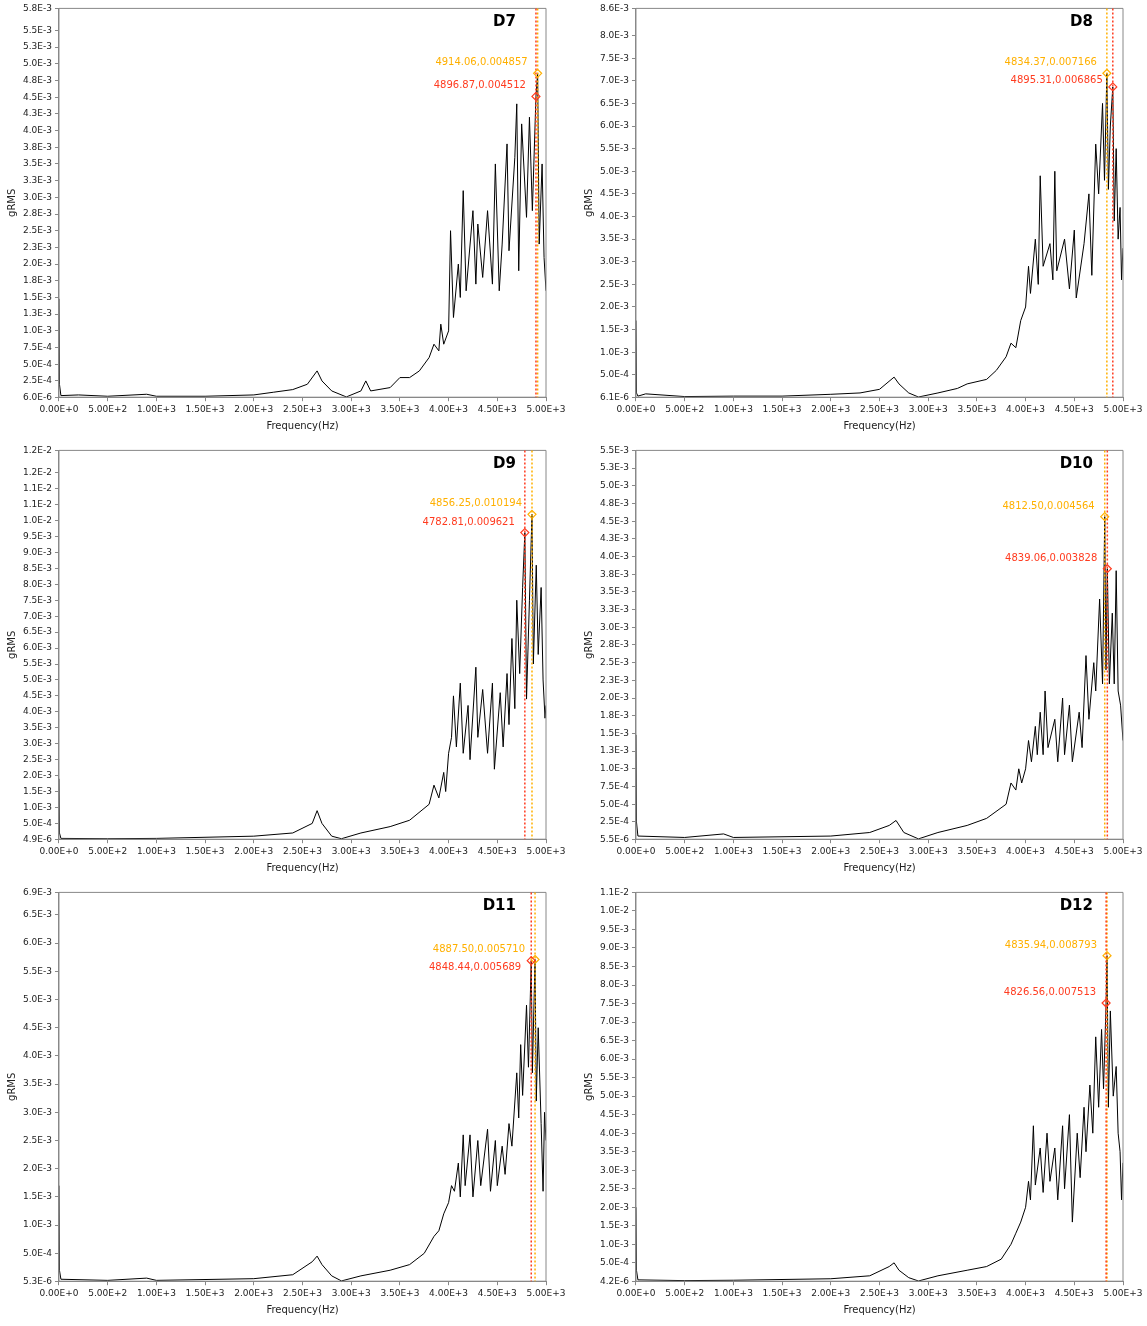  Describe the element at coordinates (37, 488) in the screenshot. I see `y-tick-label: 1.1E-2` at that location.